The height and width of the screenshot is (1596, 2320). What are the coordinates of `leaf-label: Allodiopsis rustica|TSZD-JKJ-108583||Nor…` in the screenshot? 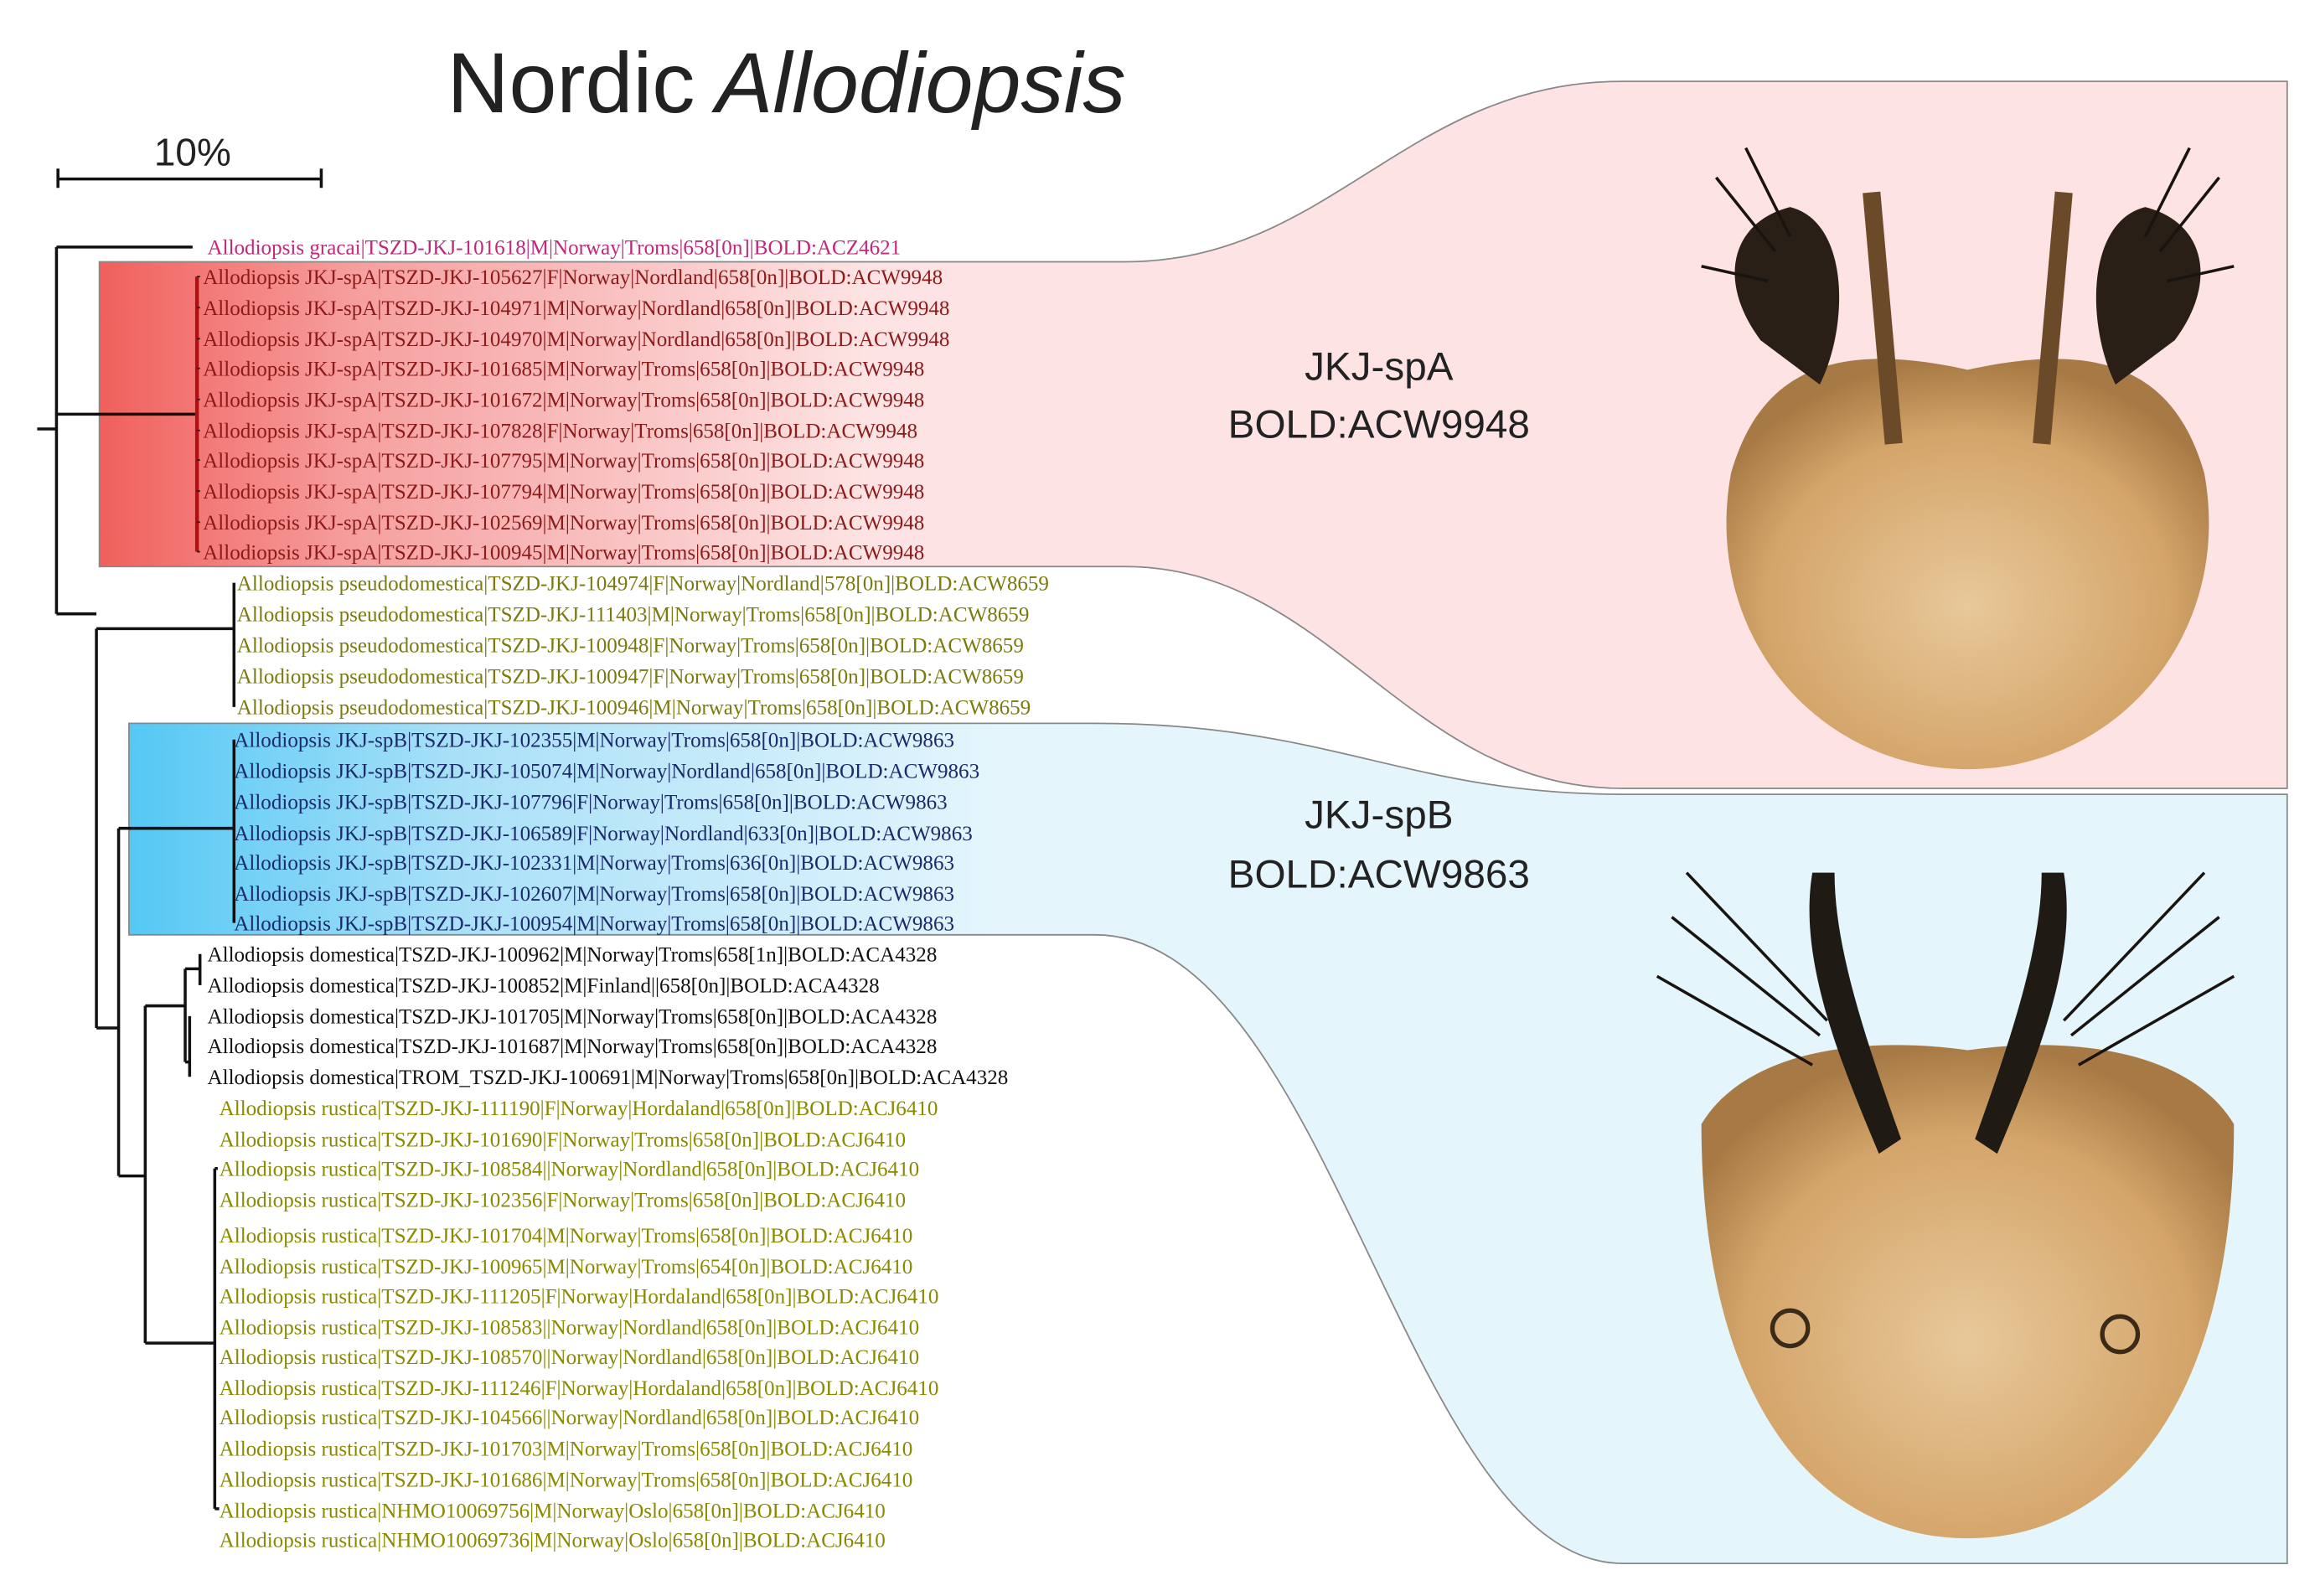 It's located at (570, 1328).